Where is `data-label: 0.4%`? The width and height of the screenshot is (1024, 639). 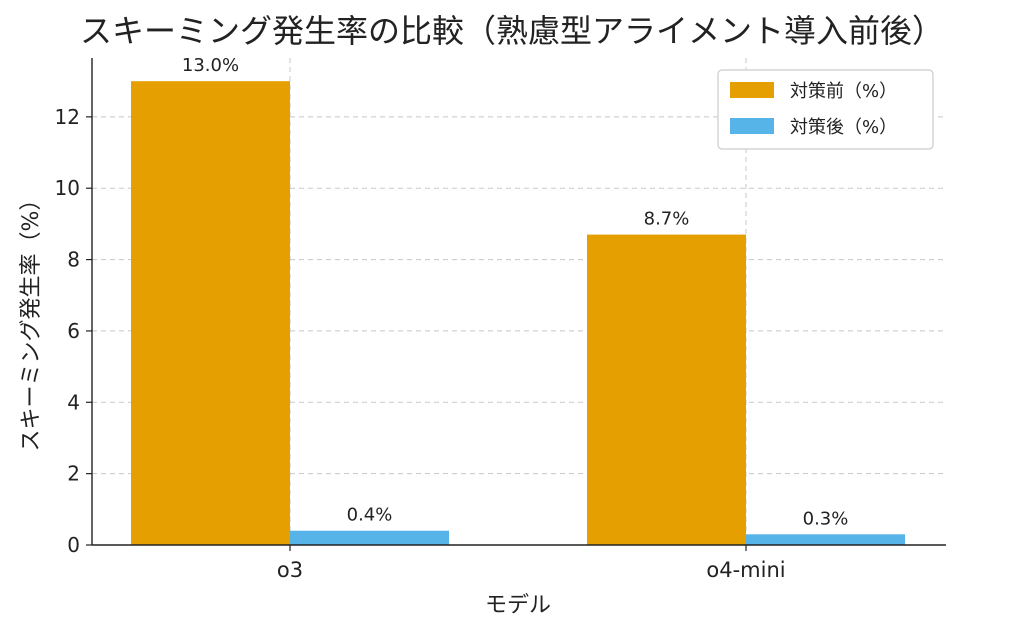
data-label: 0.4% is located at coordinates (370, 515).